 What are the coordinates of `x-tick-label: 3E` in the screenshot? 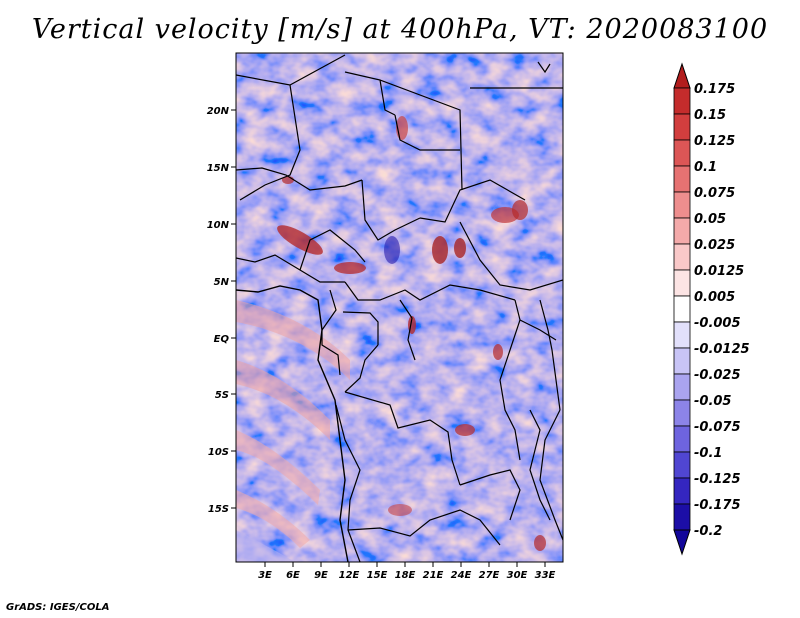 It's located at (265, 575).